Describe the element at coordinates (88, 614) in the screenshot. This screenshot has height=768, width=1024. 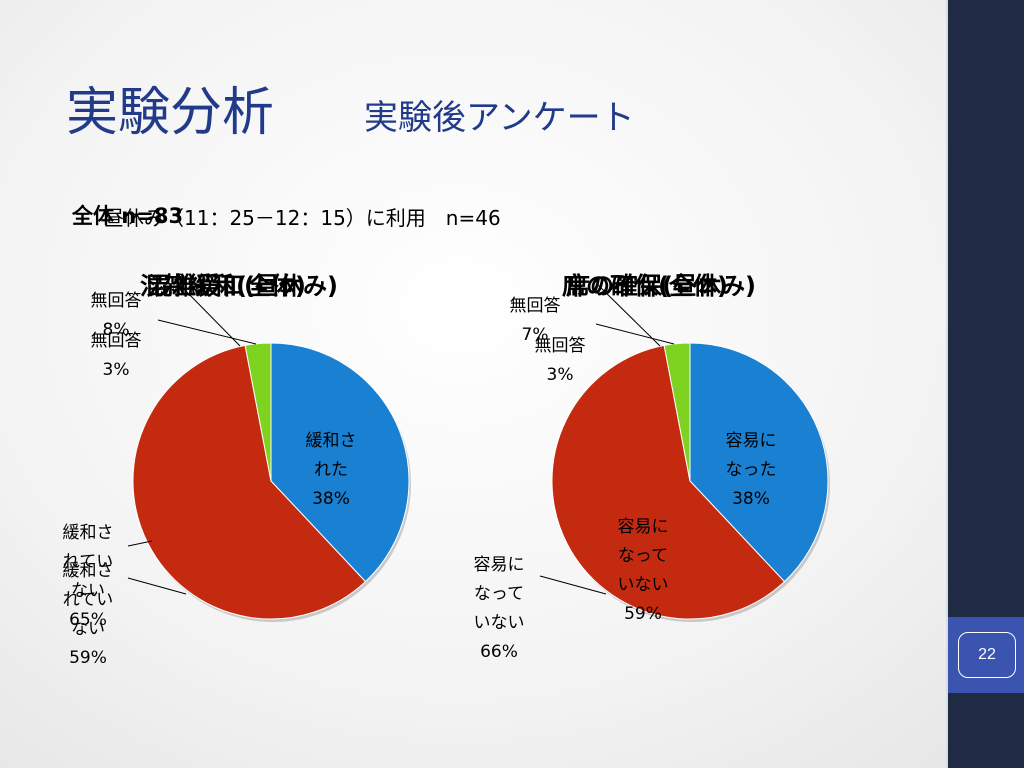
I see `label-not-relieved-front-left: 緩和さ れてい ない 59%` at that location.